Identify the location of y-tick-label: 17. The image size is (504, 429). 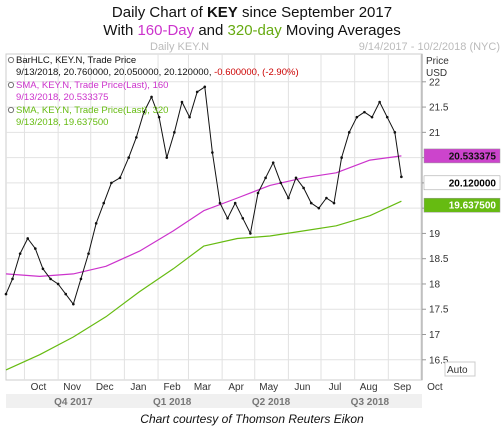
(435, 335).